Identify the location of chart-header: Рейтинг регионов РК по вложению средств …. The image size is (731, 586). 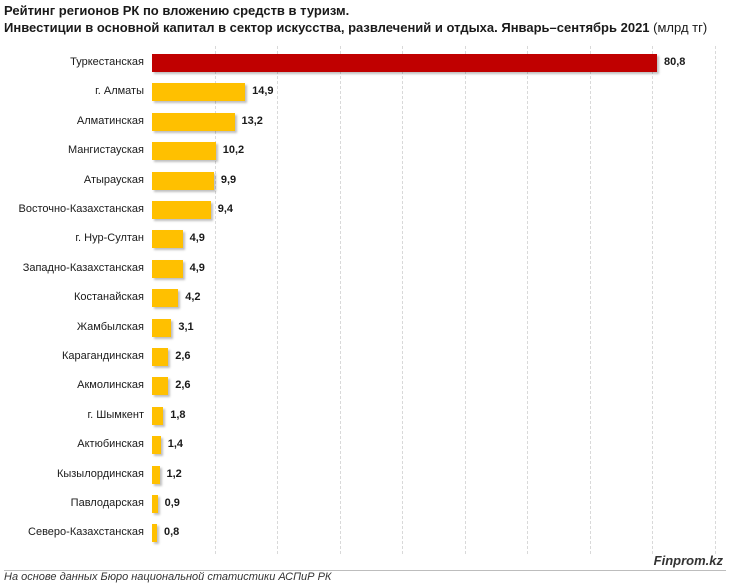
(366, 19).